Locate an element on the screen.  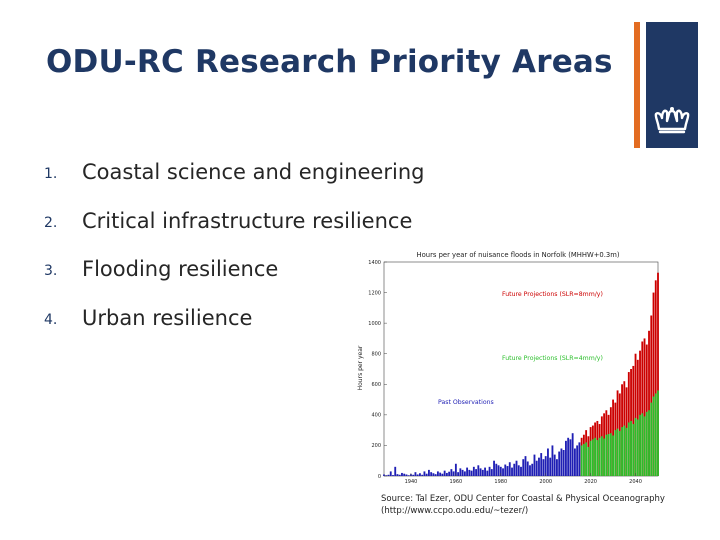
x-tick-label: 1980 is located at coordinates (500, 482).